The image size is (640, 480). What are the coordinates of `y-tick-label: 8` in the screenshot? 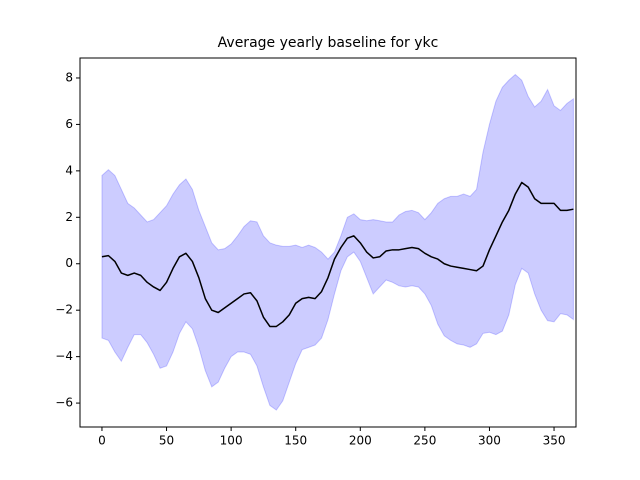 It's located at (69, 77).